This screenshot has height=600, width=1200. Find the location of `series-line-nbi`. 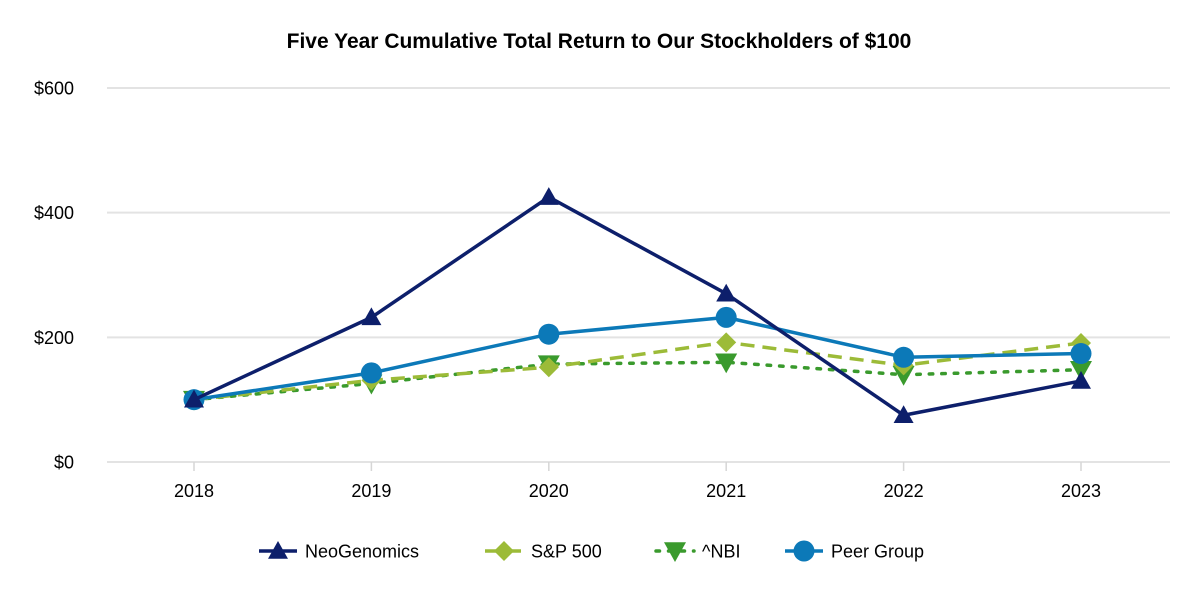

series-line-nbi is located at coordinates (637, 381).